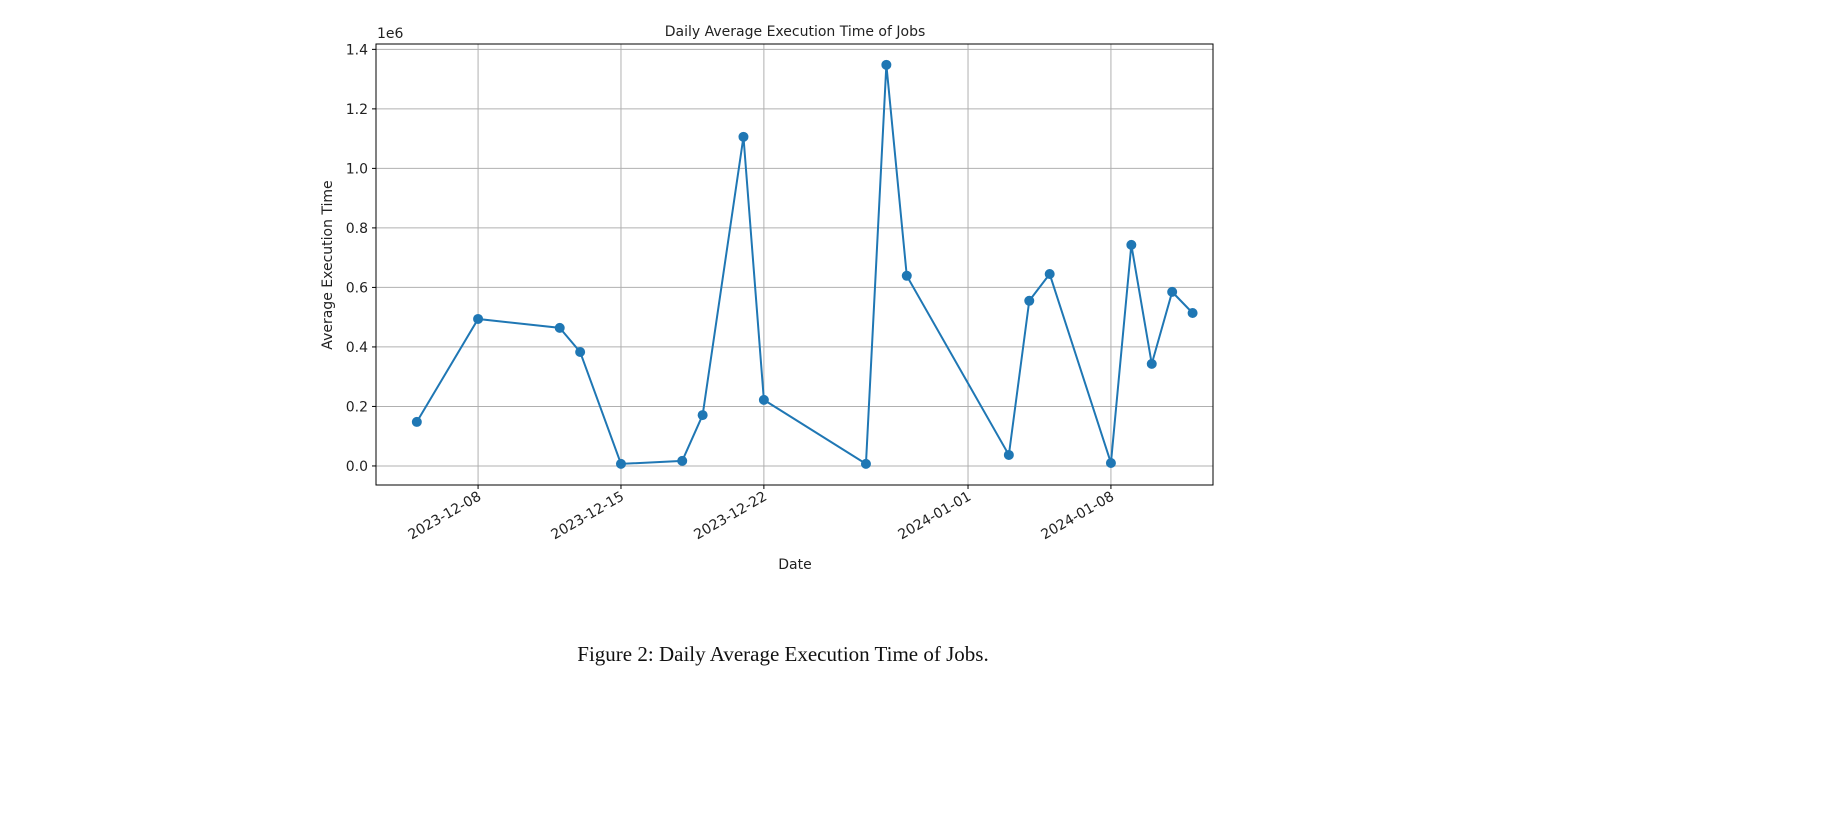 The image size is (1836, 826). I want to click on x-axis-label: Date, so click(794, 565).